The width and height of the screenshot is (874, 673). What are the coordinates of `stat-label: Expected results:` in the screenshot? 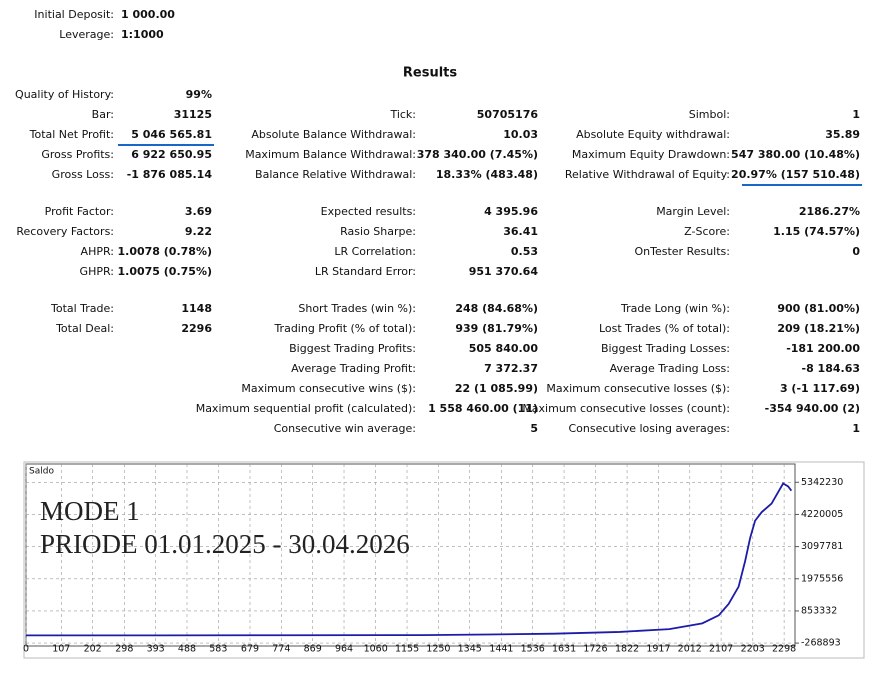 It's located at (368, 211).